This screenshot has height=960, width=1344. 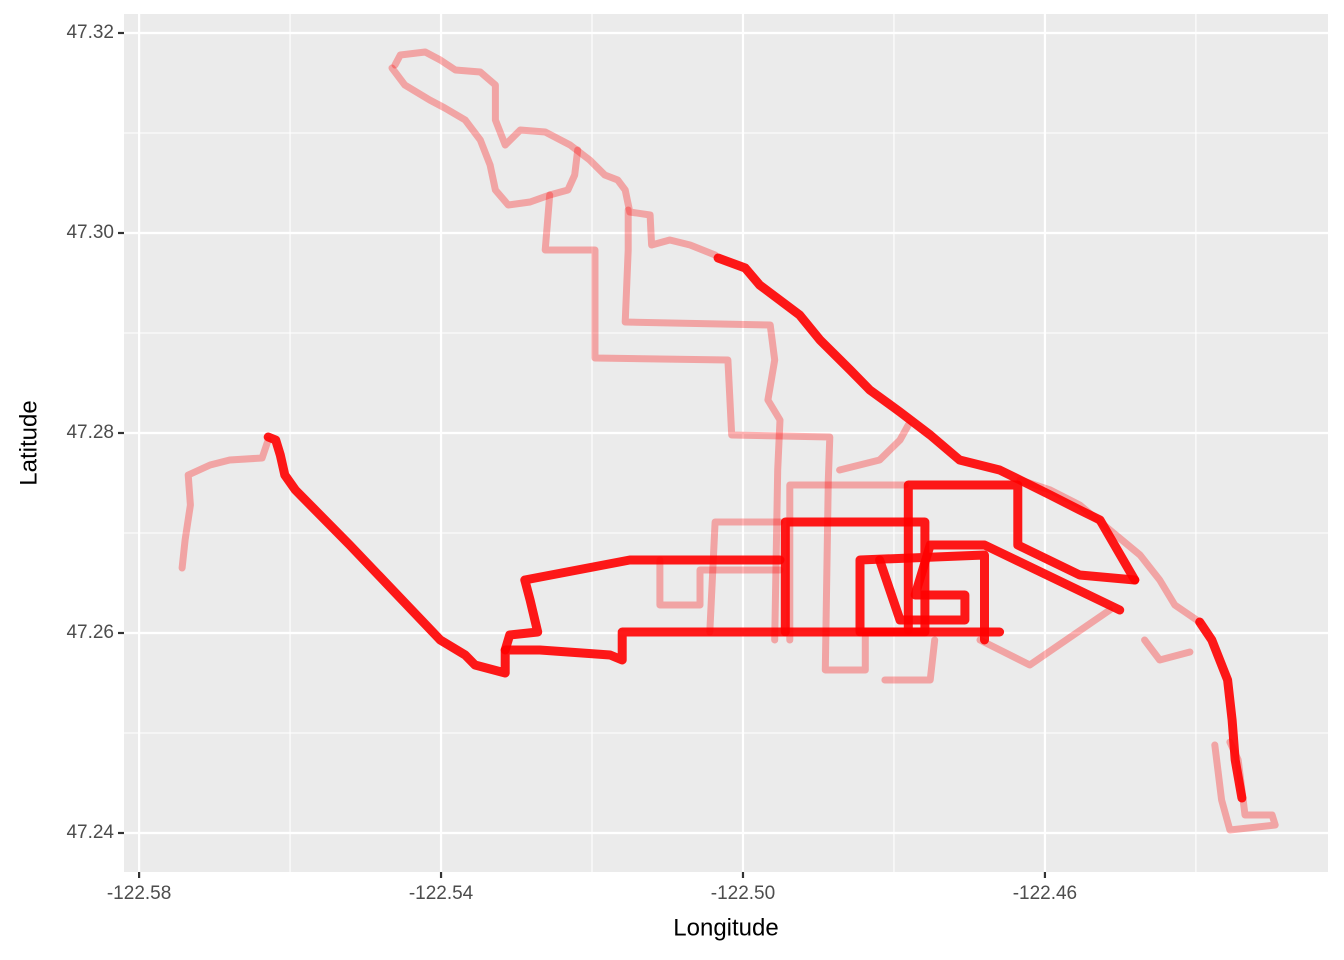 I want to click on y-tick-label: 47.28, so click(x=90, y=432).